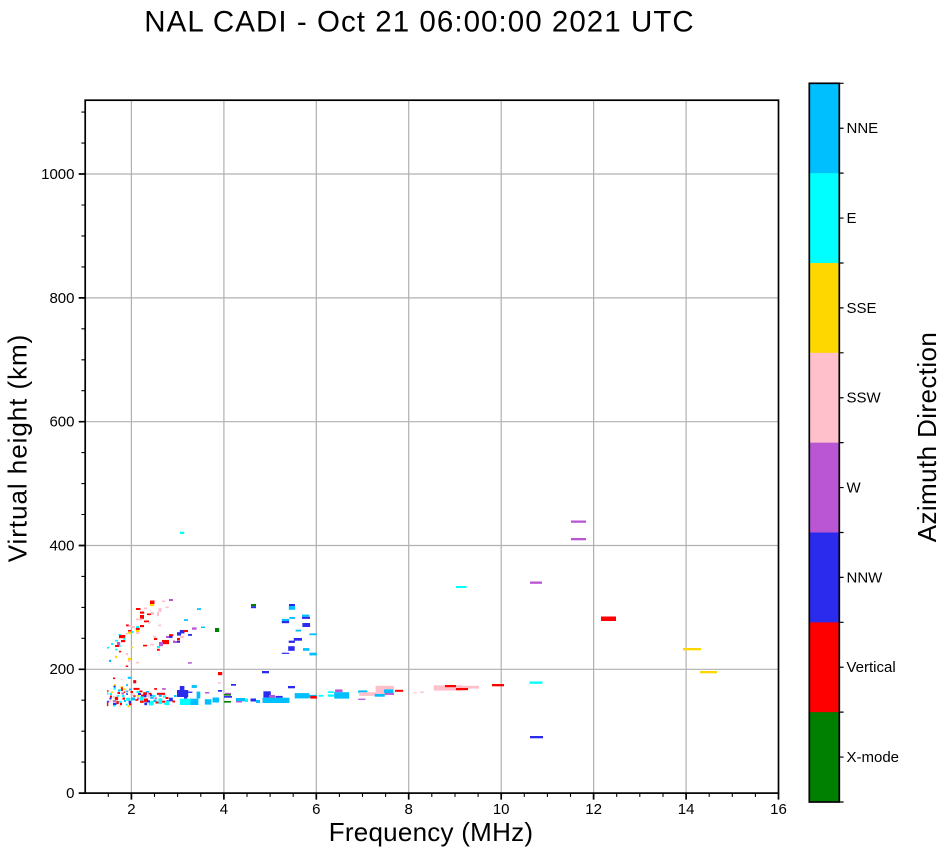 This screenshot has height=856, width=951. What do you see at coordinates (865, 577) in the screenshot?
I see `svg-text: NNW` at bounding box center [865, 577].